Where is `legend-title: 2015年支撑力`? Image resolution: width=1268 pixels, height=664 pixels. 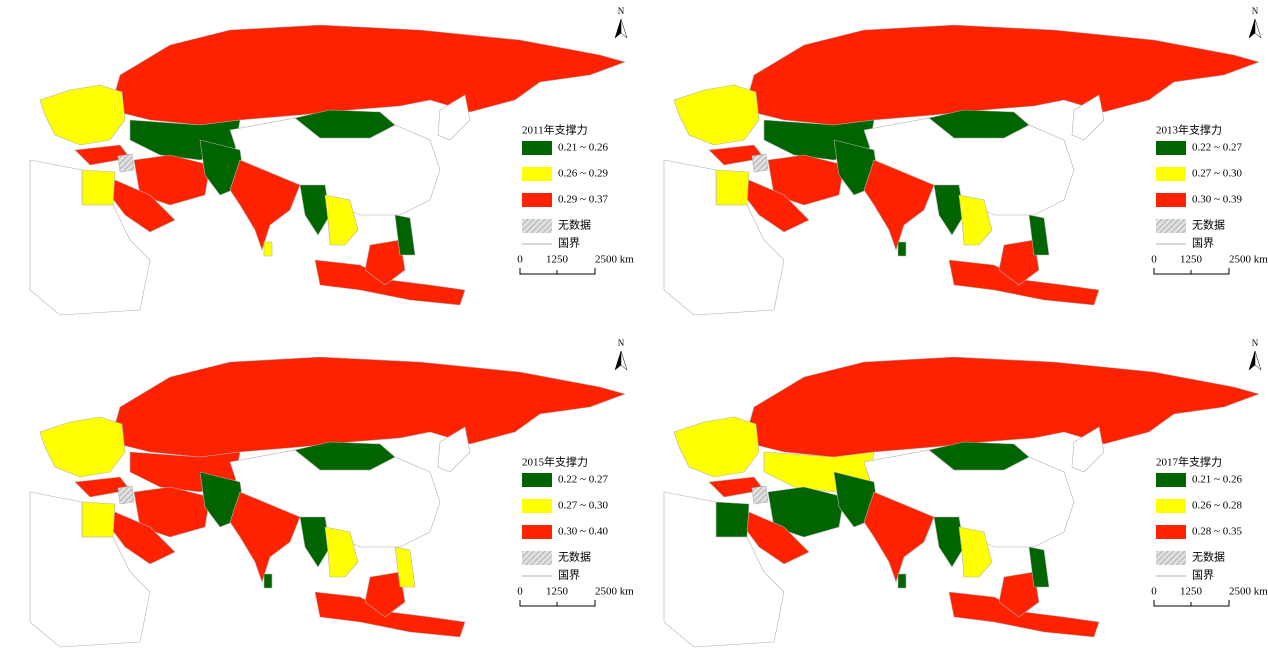 legend-title: 2015年支撑力 is located at coordinates (555, 462).